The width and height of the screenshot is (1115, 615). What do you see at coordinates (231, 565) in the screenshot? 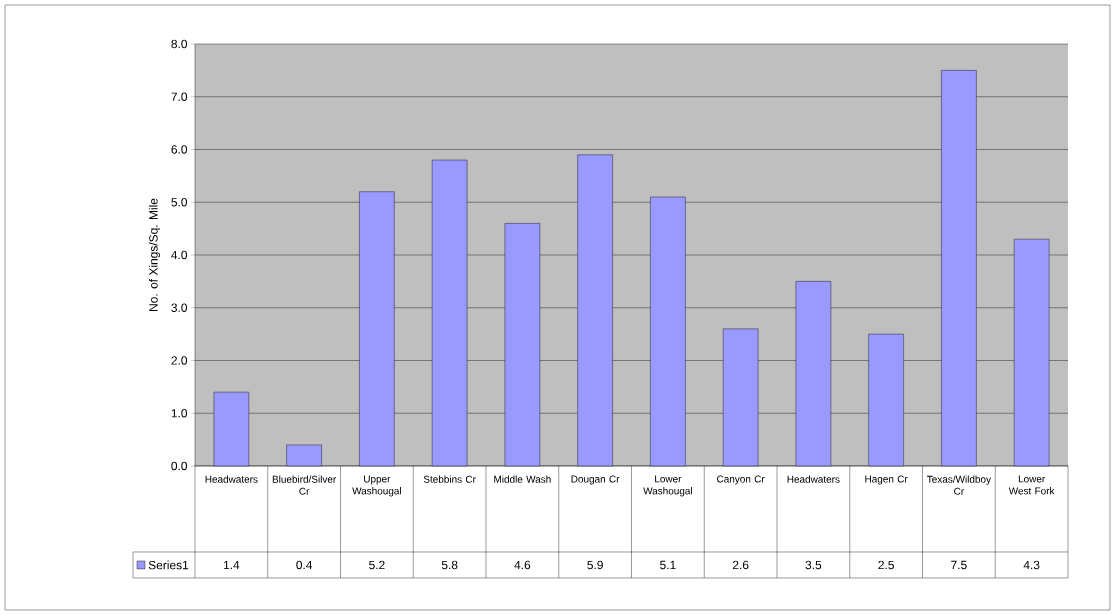
I see `data-label: 1.4` at bounding box center [231, 565].